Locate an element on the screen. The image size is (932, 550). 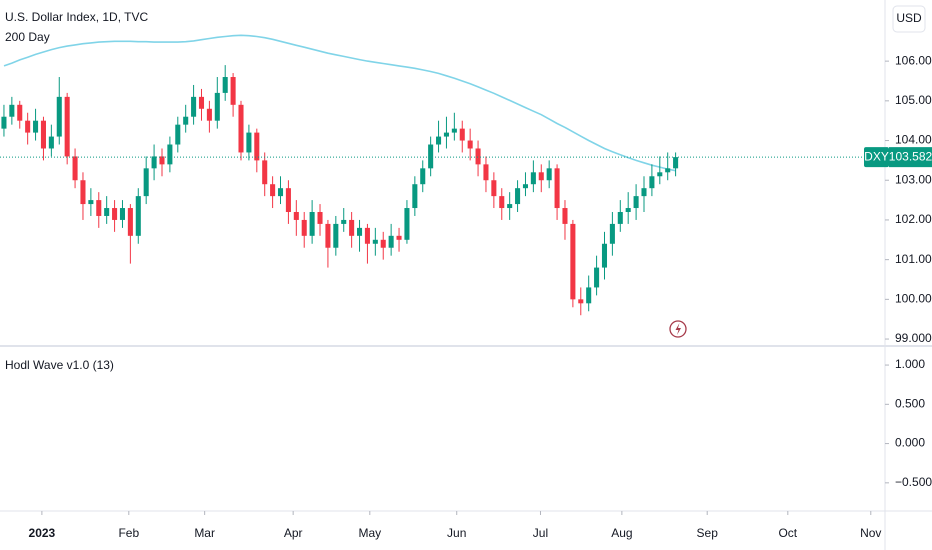
event-icon is located at coordinates (678, 329).